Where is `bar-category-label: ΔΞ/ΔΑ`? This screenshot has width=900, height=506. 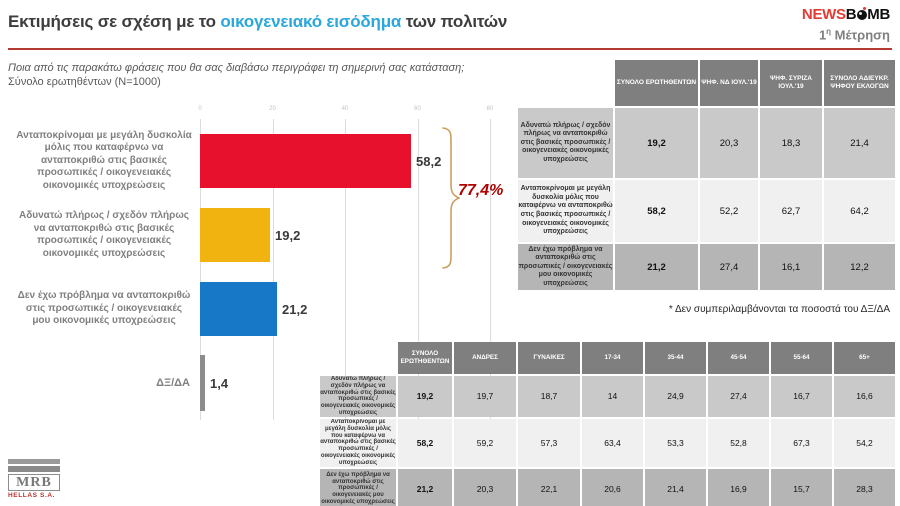
bar-category-label: ΔΞ/ΔΑ is located at coordinates (173, 382).